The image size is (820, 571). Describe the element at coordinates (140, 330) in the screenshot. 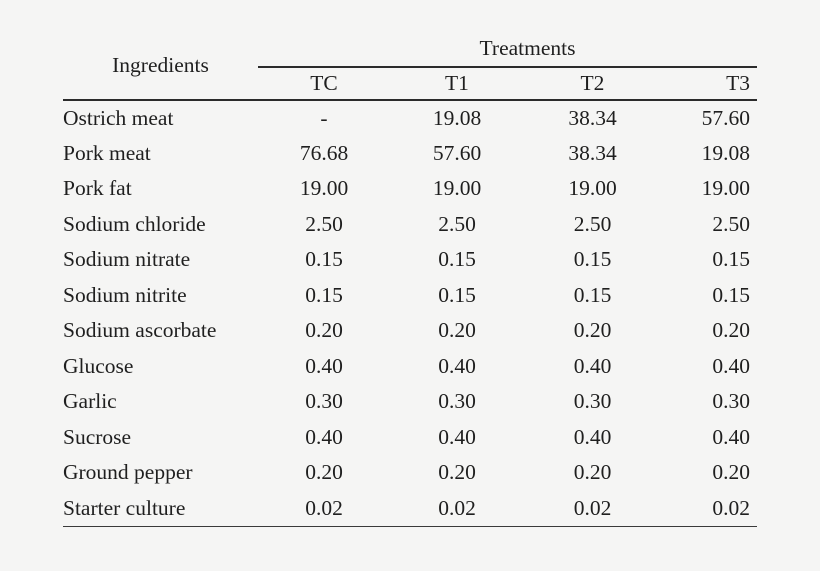

I see `ingredient-cell: Sodium ascorbate` at that location.